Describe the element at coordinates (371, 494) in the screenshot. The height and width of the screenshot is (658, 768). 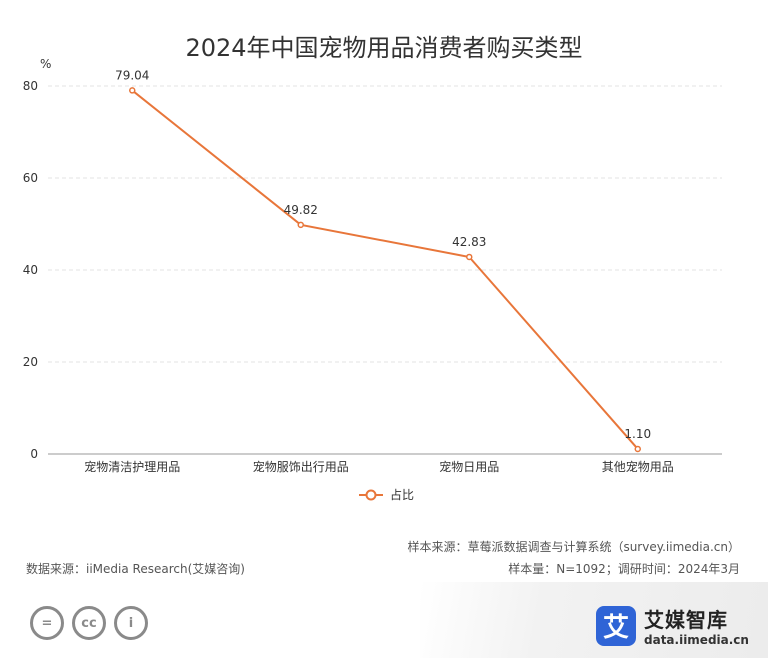
I see `legend-line-marker-icon` at that location.